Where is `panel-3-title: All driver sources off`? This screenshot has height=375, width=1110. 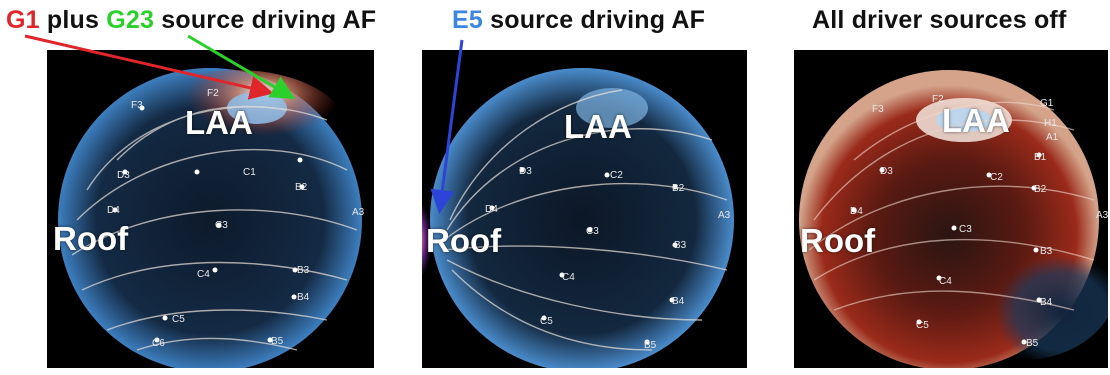 panel-3-title: All driver sources off is located at coordinates (939, 20).